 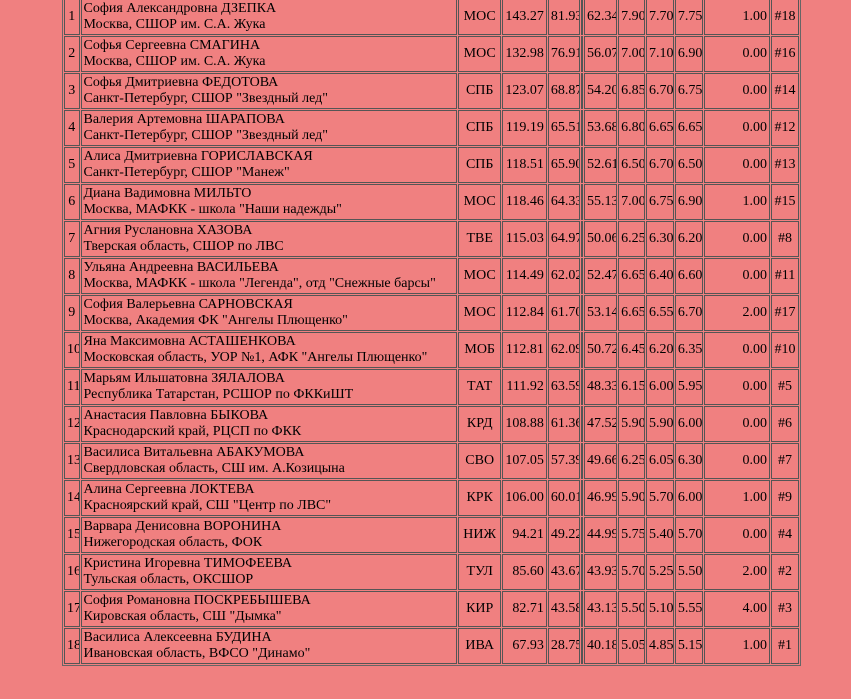 What do you see at coordinates (785, 498) in the screenshot?
I see `start-number: #9` at bounding box center [785, 498].